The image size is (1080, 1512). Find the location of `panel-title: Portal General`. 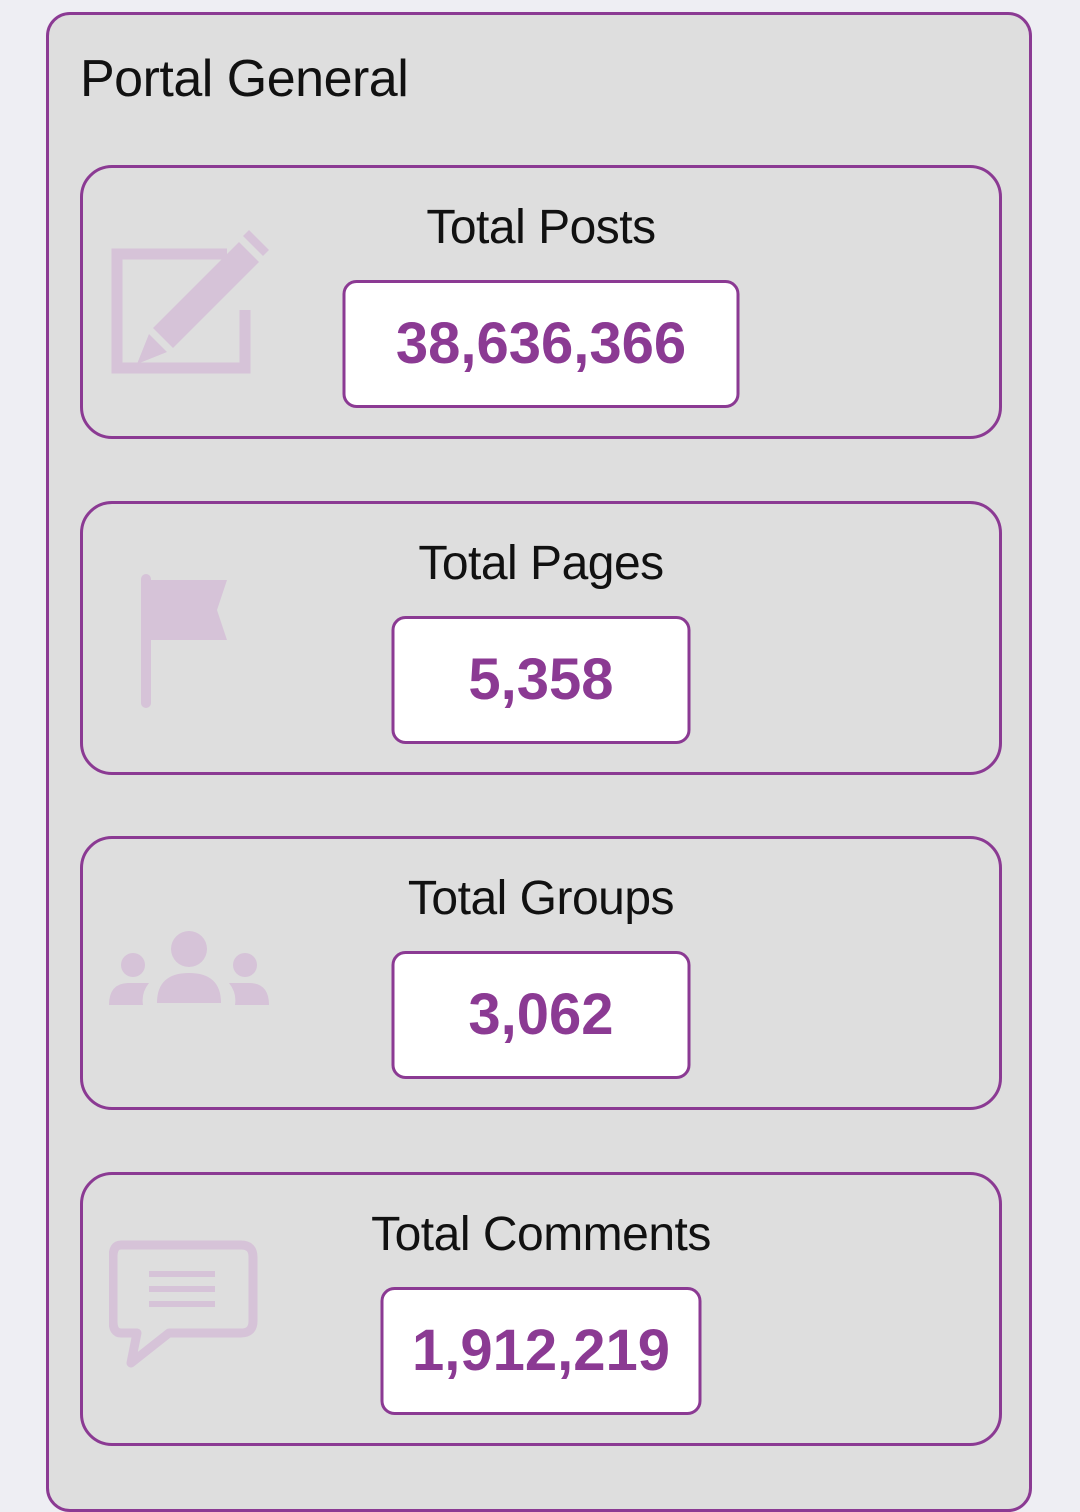

panel-title: Portal General is located at coordinates (244, 79).